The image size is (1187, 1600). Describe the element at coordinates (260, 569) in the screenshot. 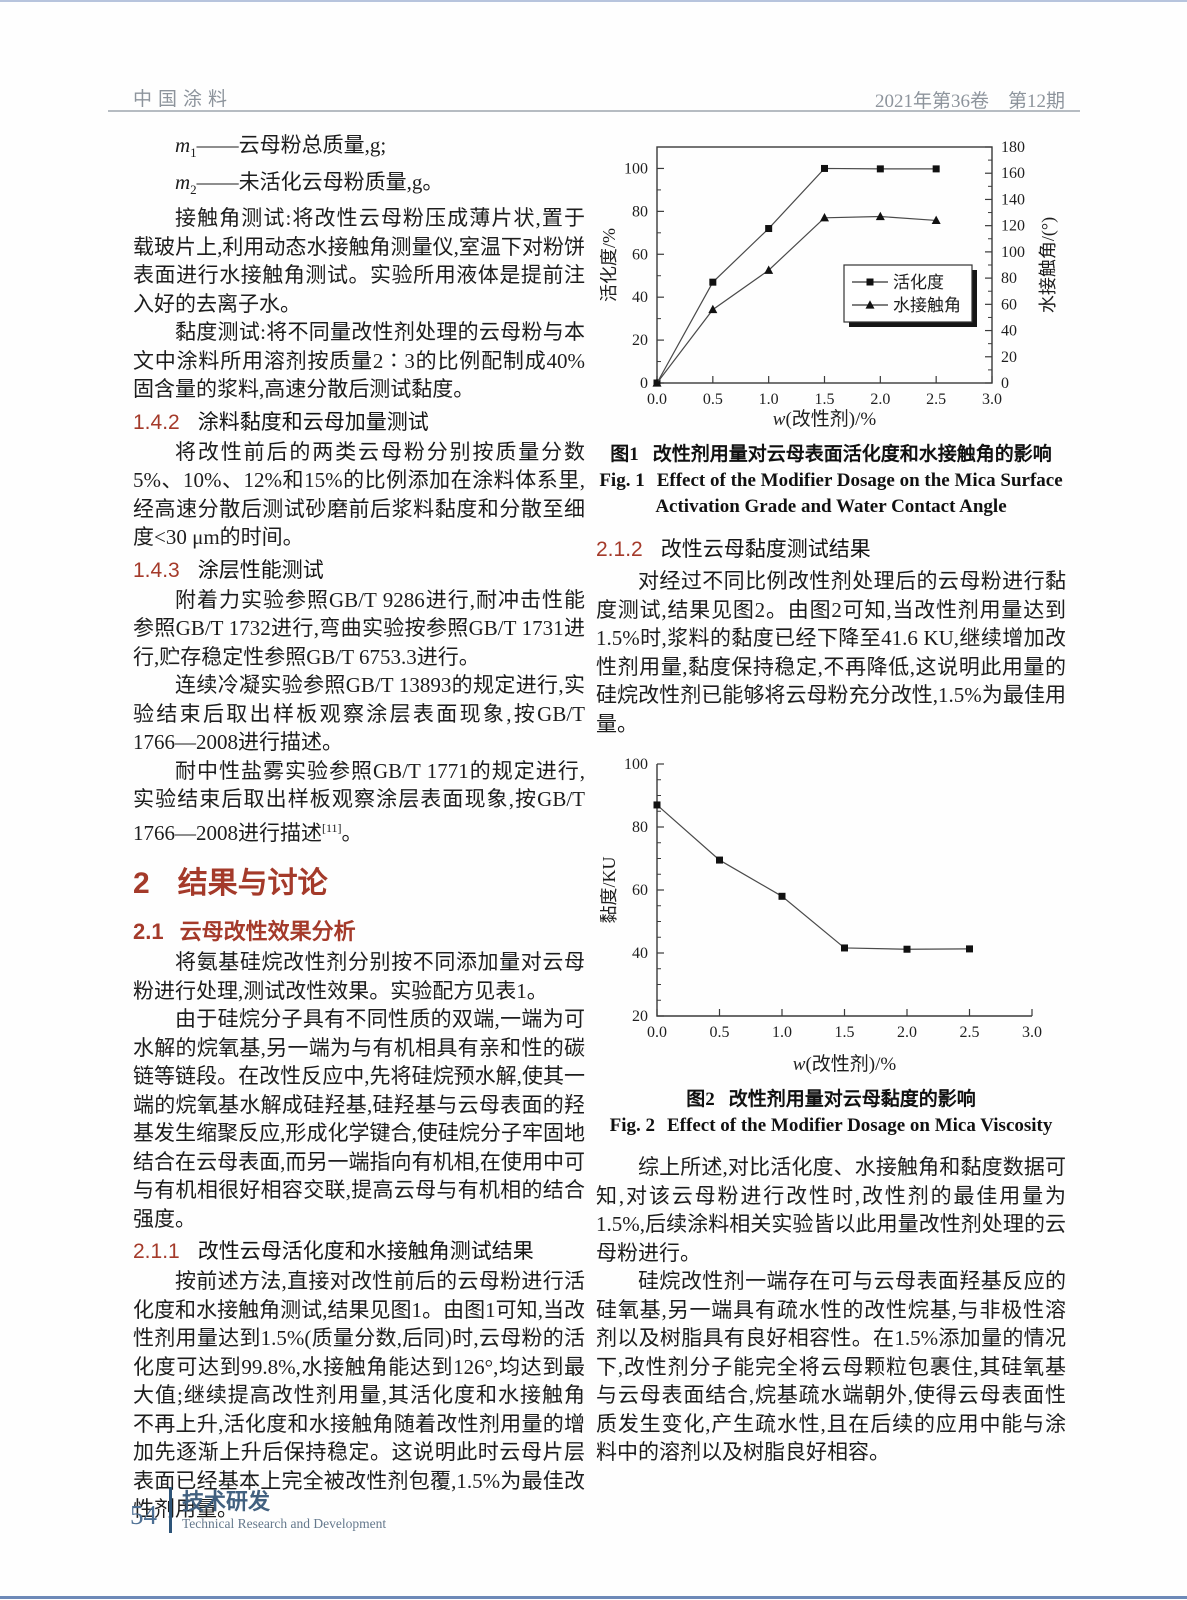

I see `section-title: 涂层性能测试` at that location.